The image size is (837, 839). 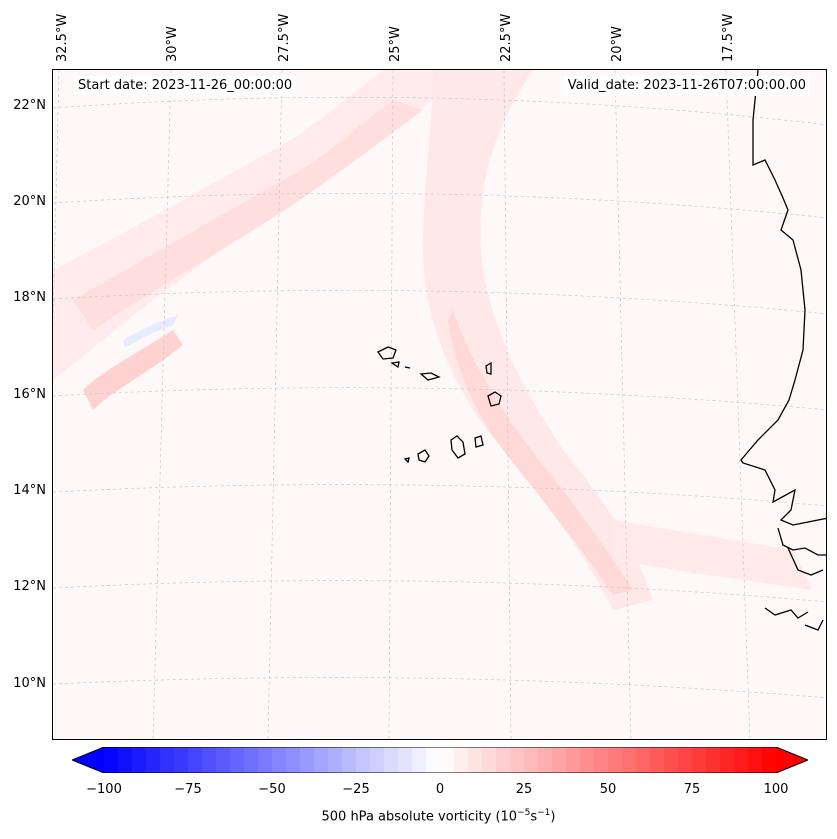 What do you see at coordinates (440, 789) in the screenshot?
I see `colorbar-tick: 0` at bounding box center [440, 789].